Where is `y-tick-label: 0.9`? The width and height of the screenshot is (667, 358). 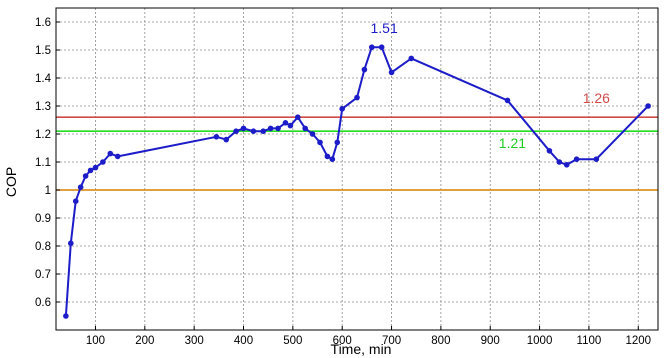 y-tick-label: 0.9 is located at coordinates (43, 219).